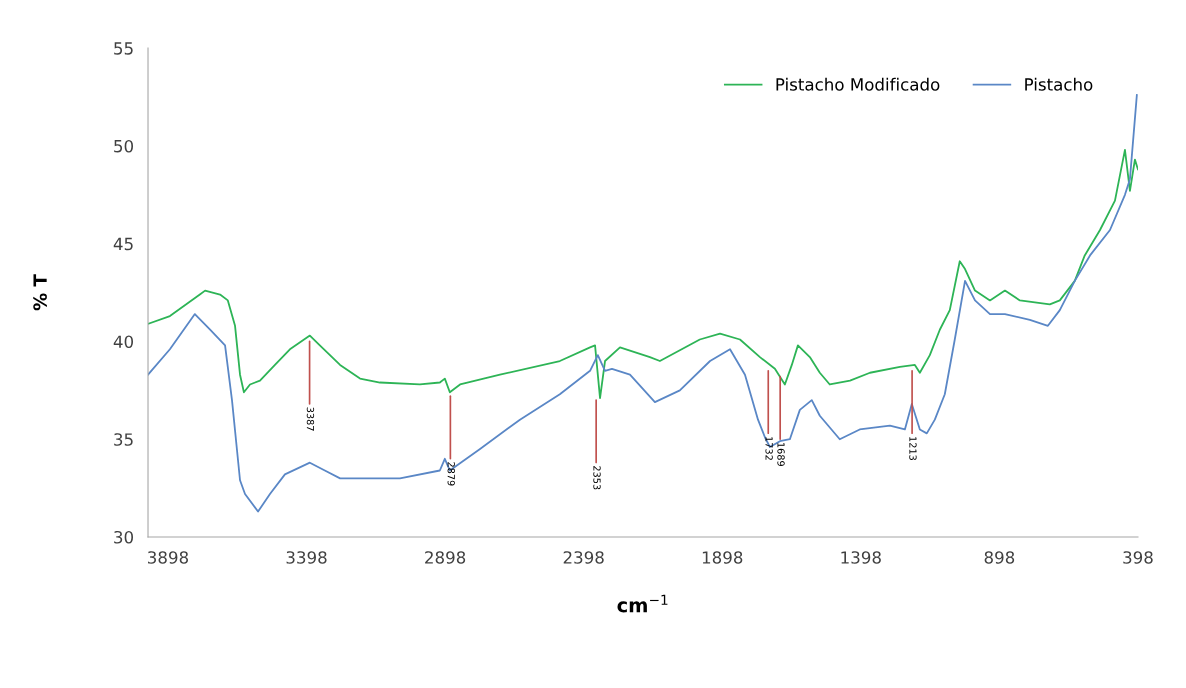 The width and height of the screenshot is (1186, 688). Describe the element at coordinates (597, 478) in the screenshot. I see `annotation: 2353` at that location.